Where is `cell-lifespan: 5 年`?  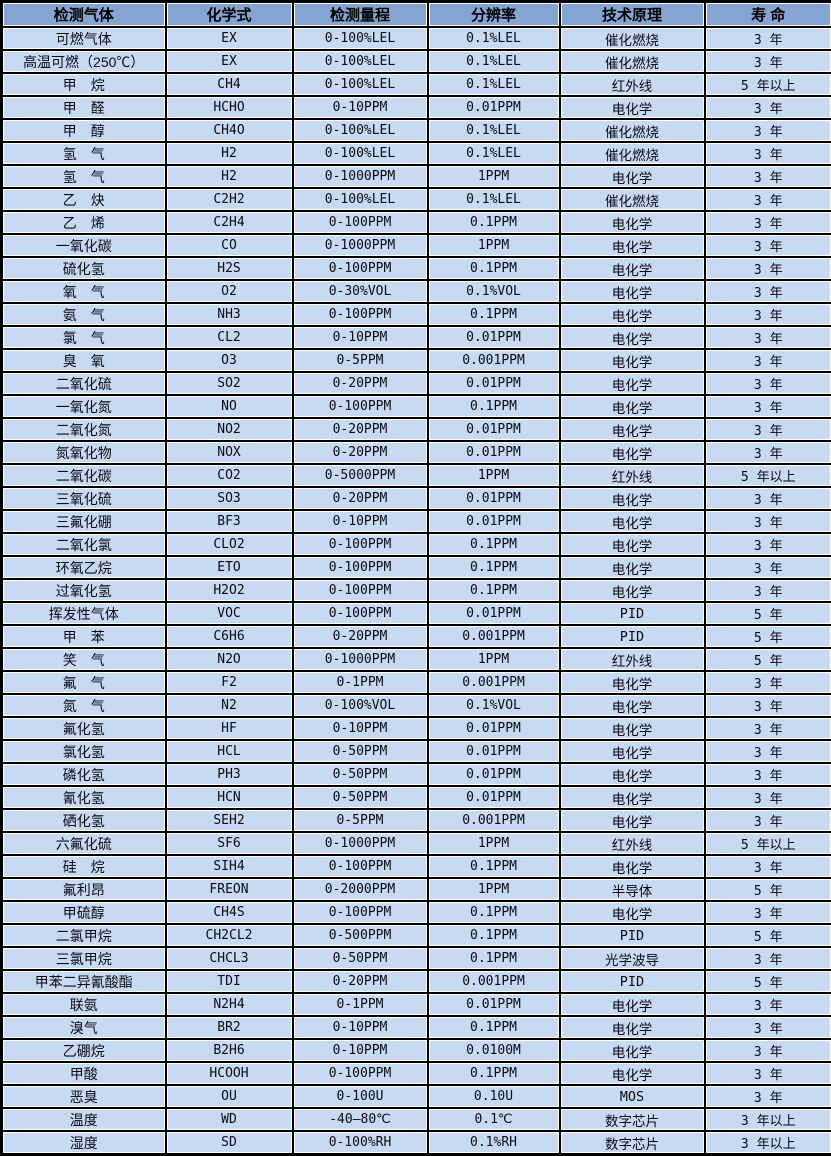
cell-lifespan: 5 年 is located at coordinates (768, 889).